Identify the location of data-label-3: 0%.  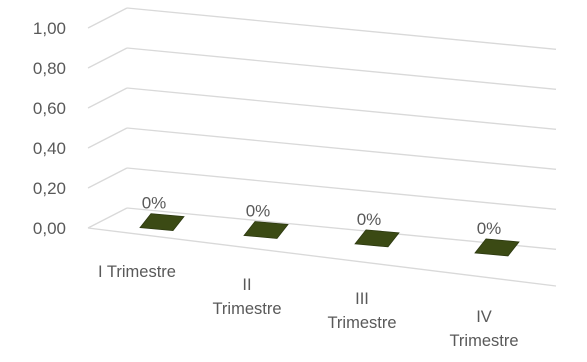
(489, 228).